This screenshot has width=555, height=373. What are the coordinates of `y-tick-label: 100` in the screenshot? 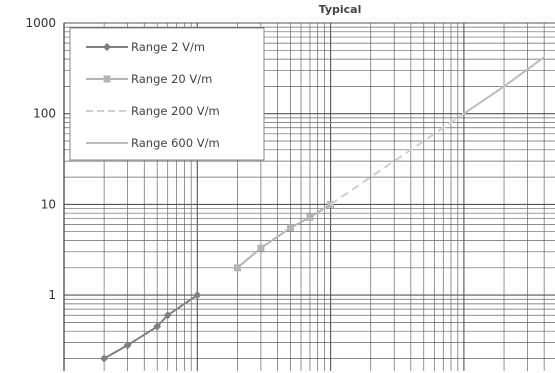 It's located at (44, 114).